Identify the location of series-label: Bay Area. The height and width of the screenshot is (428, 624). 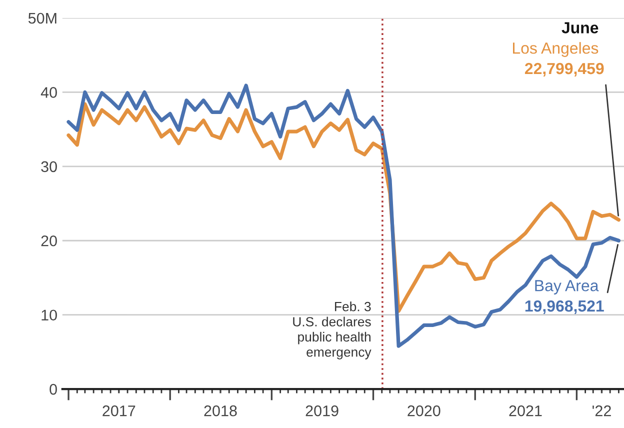
(567, 287).